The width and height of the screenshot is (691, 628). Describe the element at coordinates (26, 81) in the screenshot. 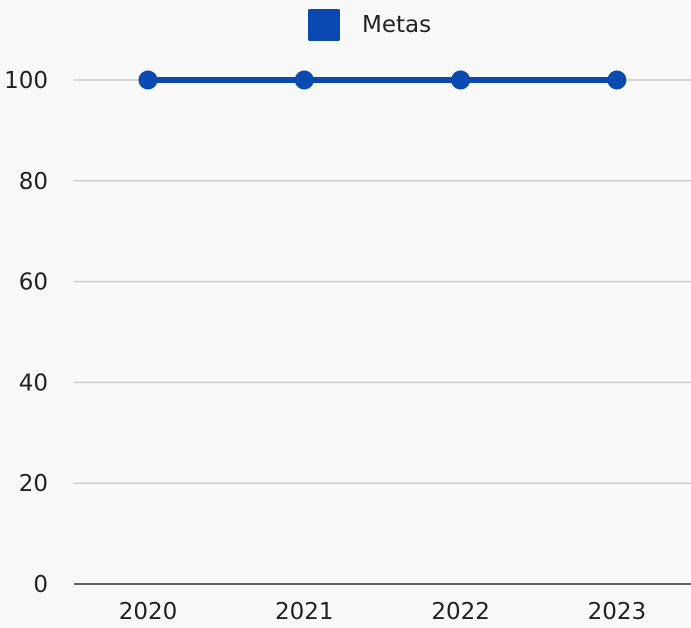

I see `y-tick-label: 100` at that location.